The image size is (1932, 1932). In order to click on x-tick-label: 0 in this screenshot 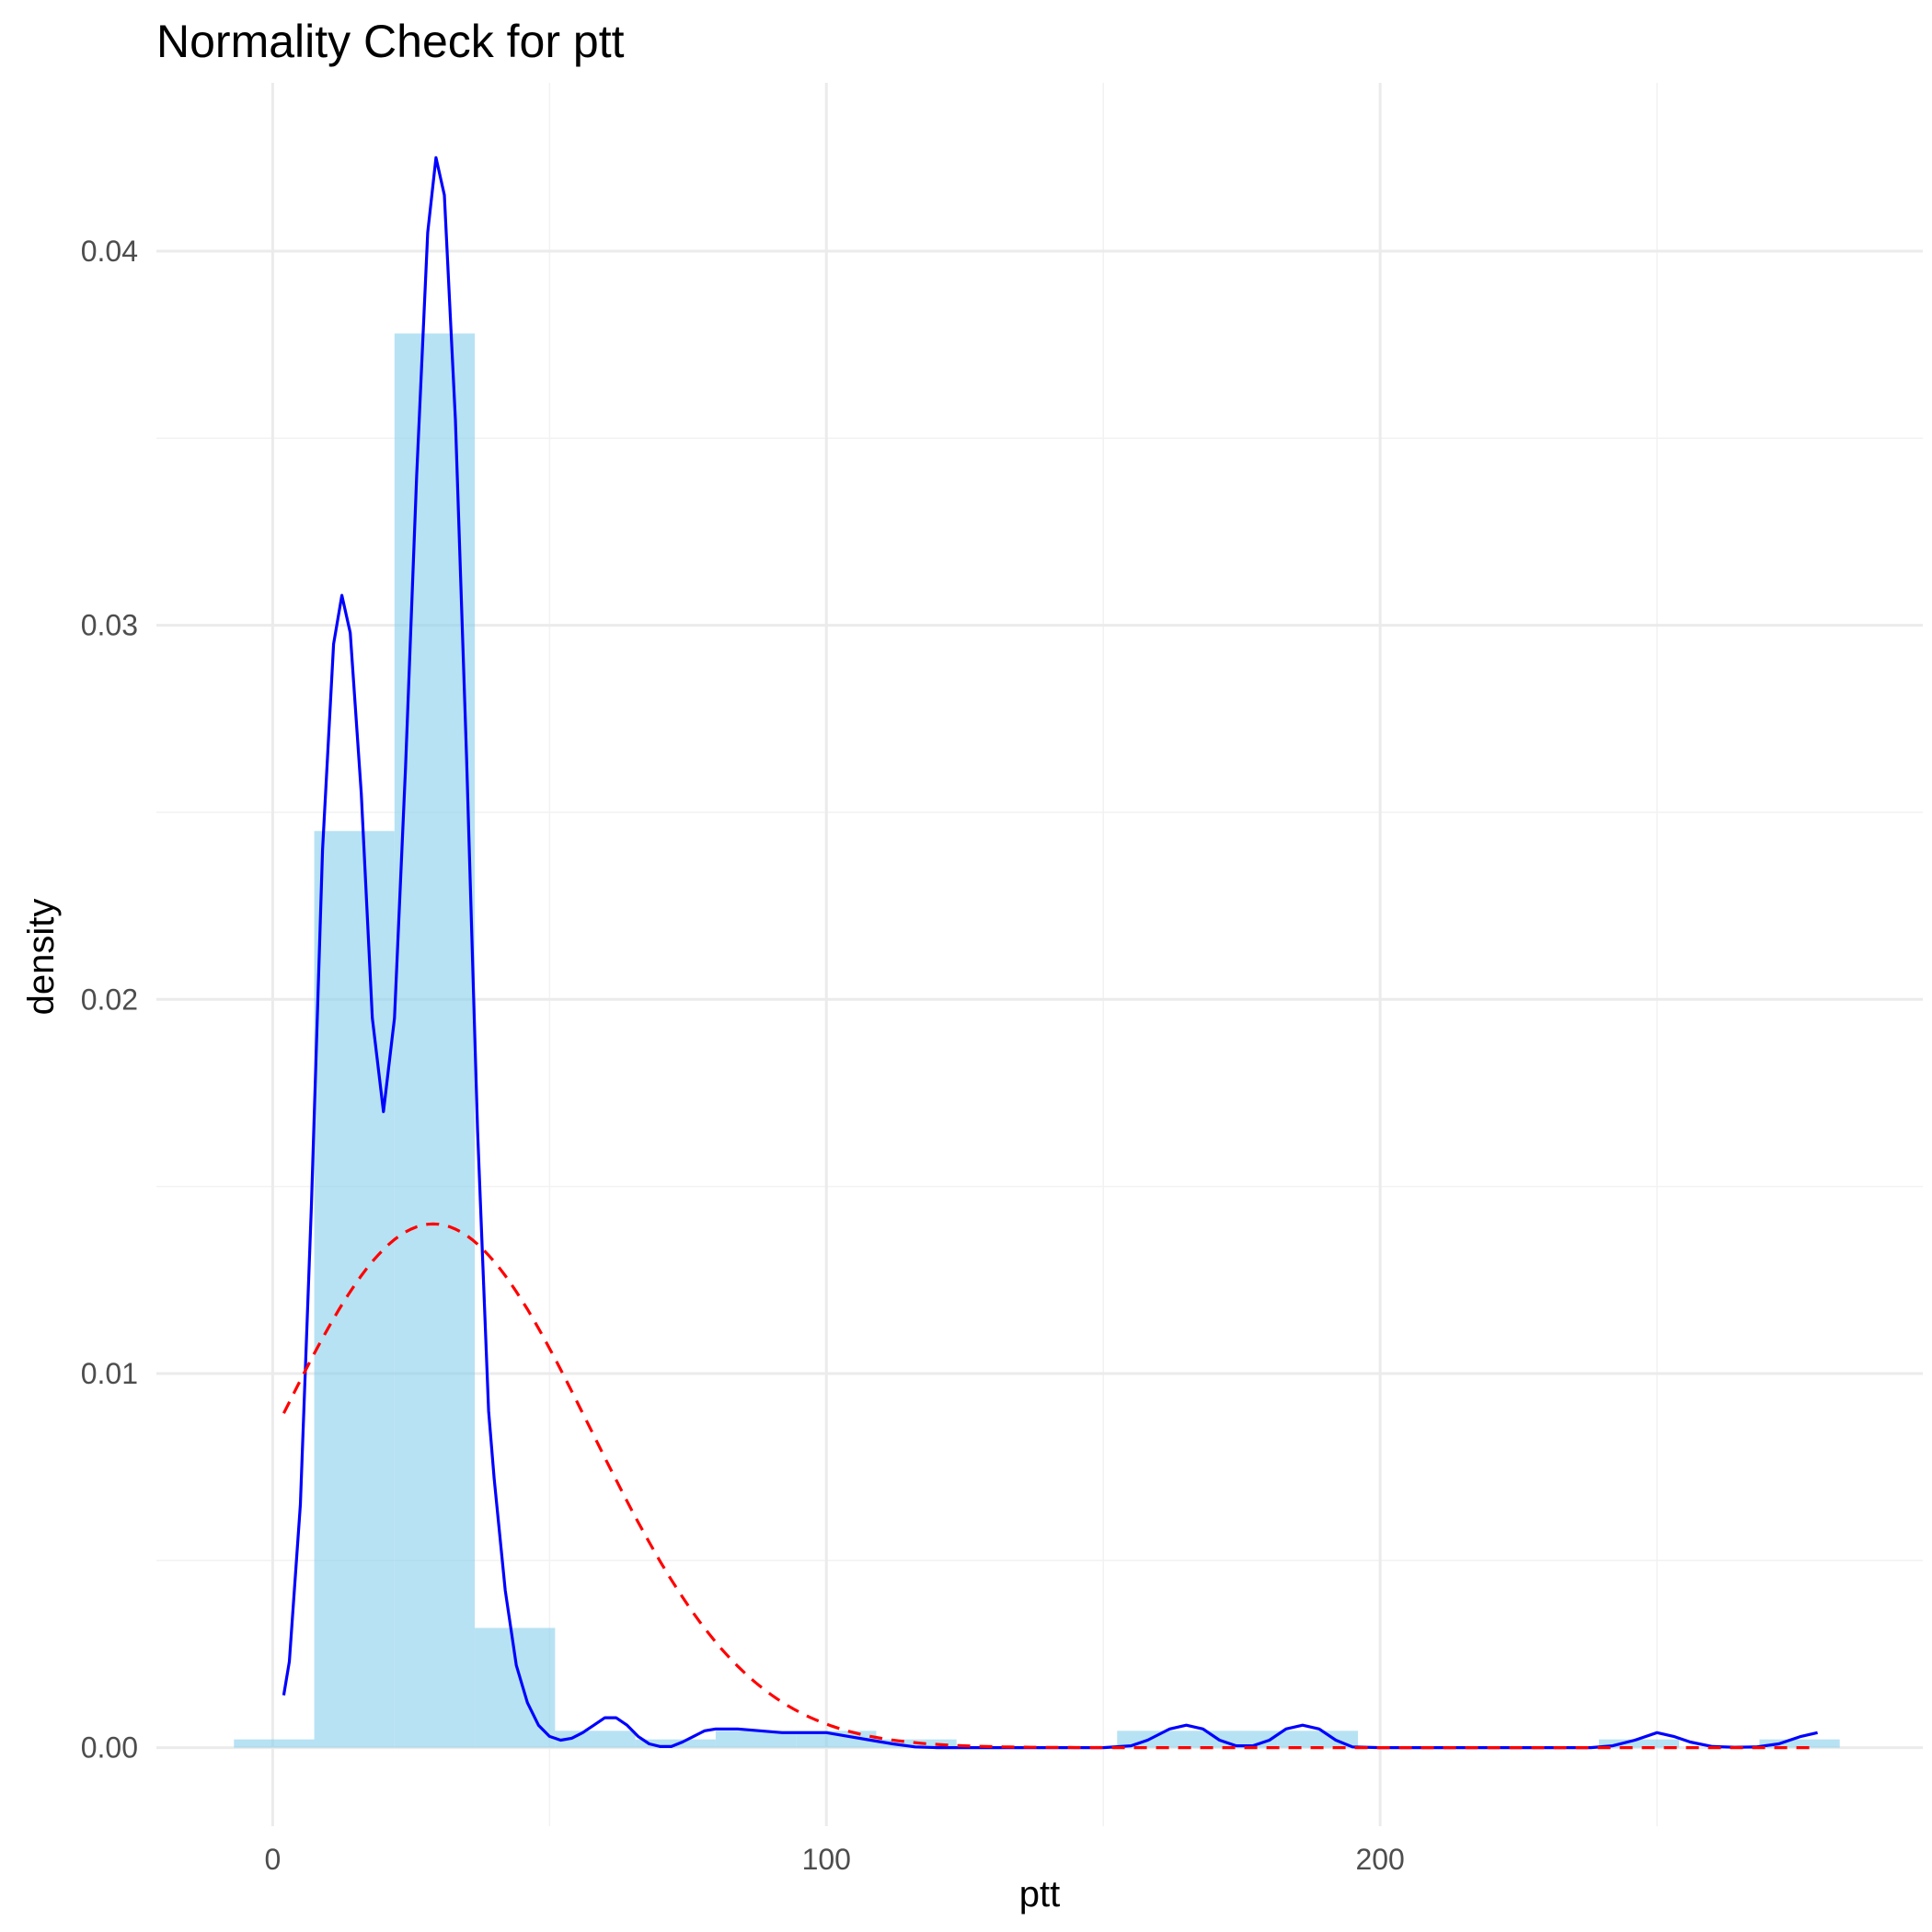, I will do `click(272, 1859)`.